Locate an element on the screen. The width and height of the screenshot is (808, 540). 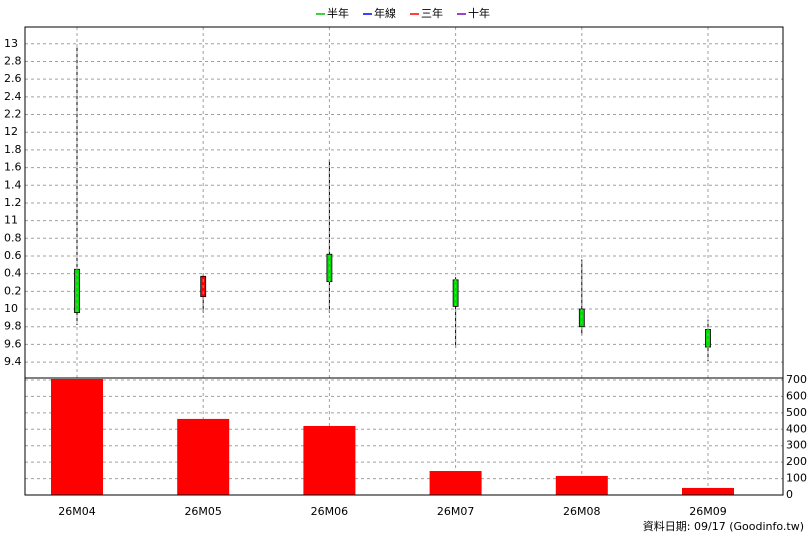
y-tick-label: 0.4 is located at coordinates (13, 273).